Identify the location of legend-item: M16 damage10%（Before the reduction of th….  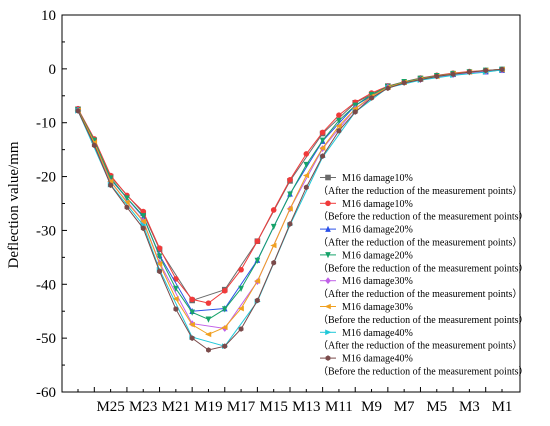
(423, 211).